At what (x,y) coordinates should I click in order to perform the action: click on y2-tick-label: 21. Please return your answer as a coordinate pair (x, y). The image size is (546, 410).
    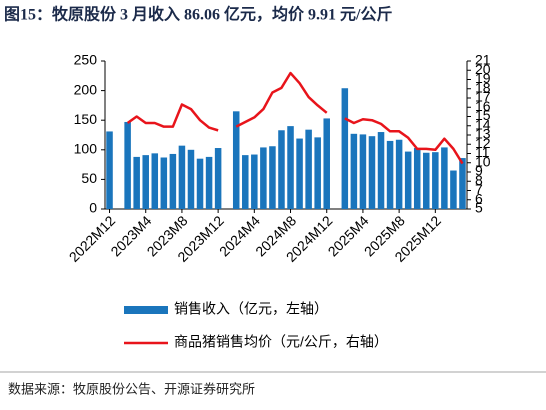
    Looking at the image, I should click on (483, 60).